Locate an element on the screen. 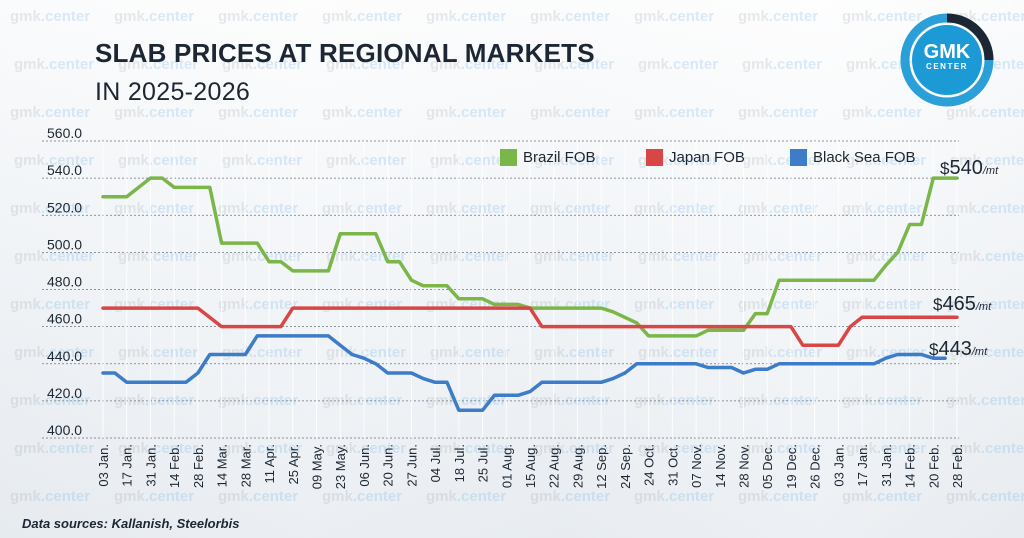  y-tick-label: 440.0 is located at coordinates (64, 356).